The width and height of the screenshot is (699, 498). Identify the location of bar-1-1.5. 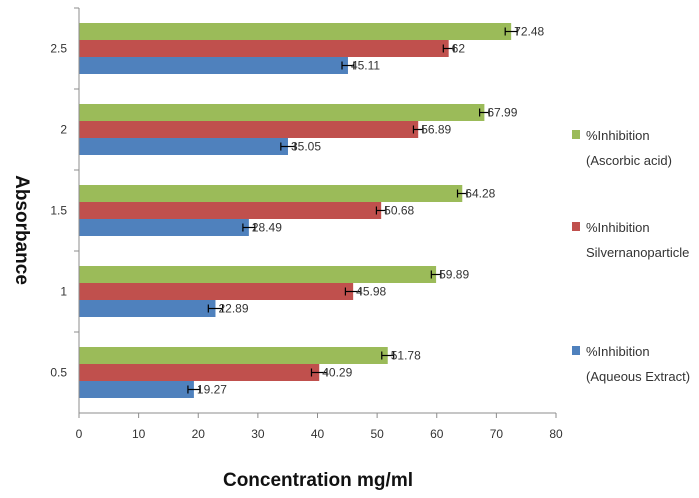
(164, 227).